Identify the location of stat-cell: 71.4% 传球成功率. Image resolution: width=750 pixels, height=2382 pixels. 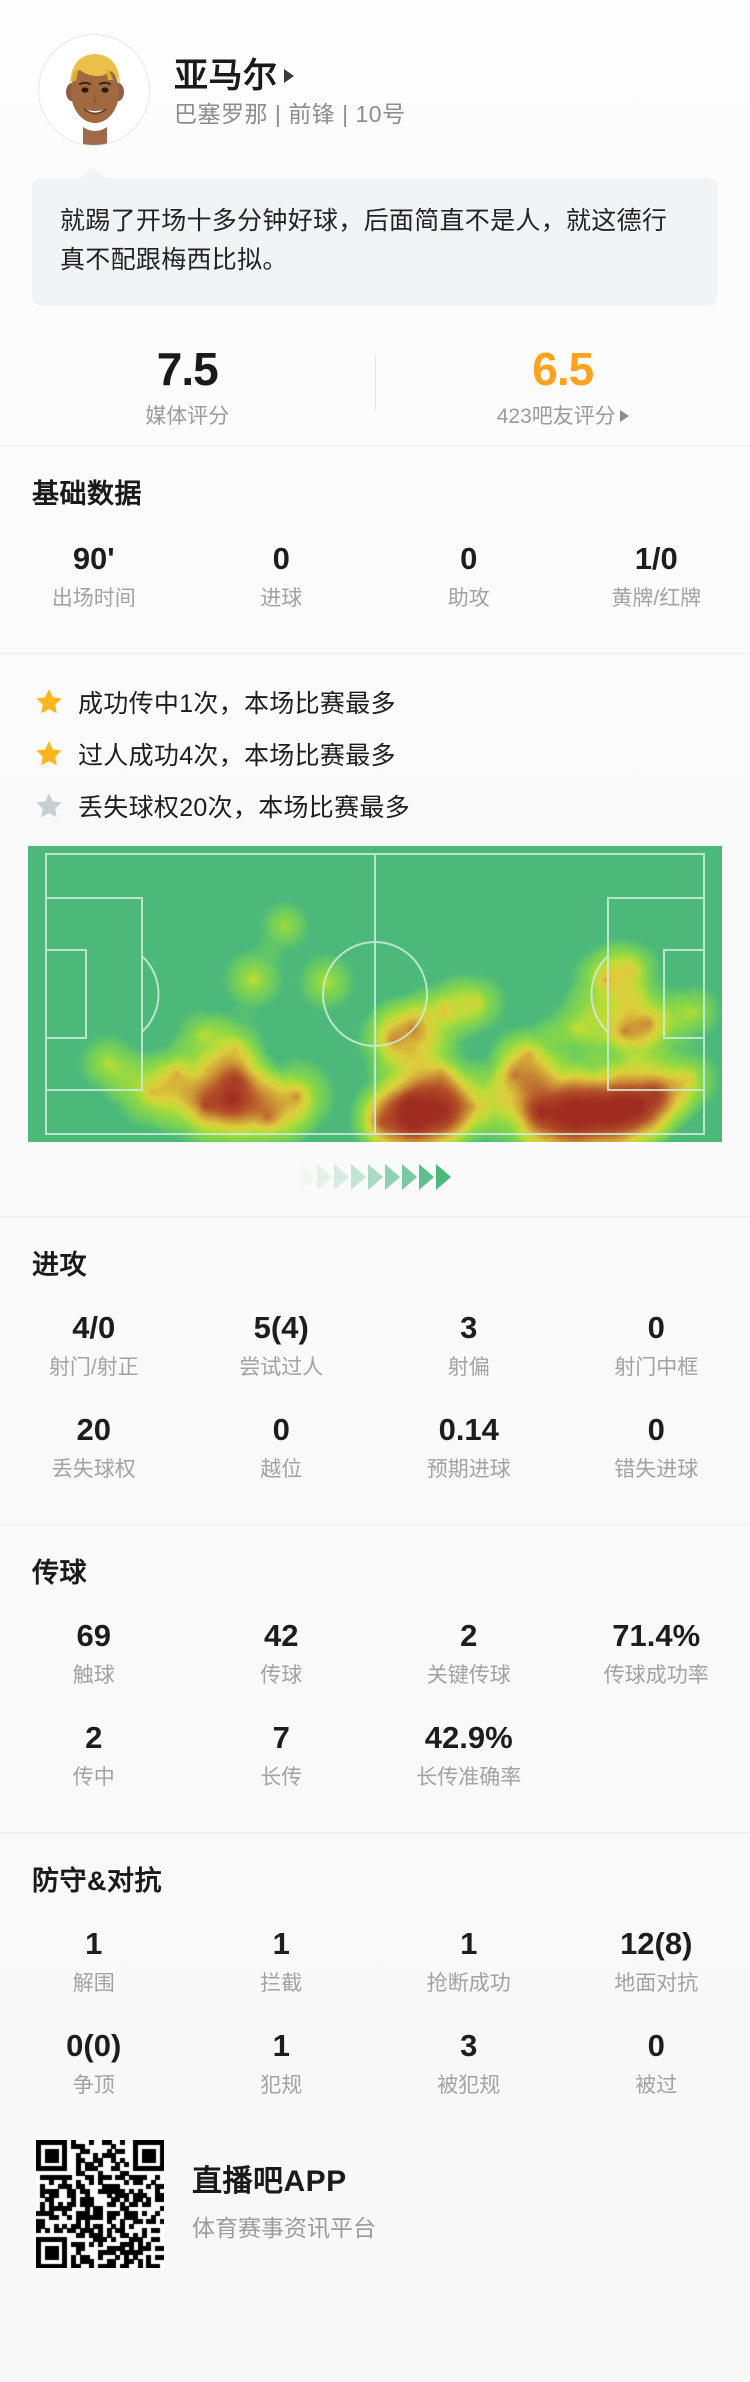
(656, 1653).